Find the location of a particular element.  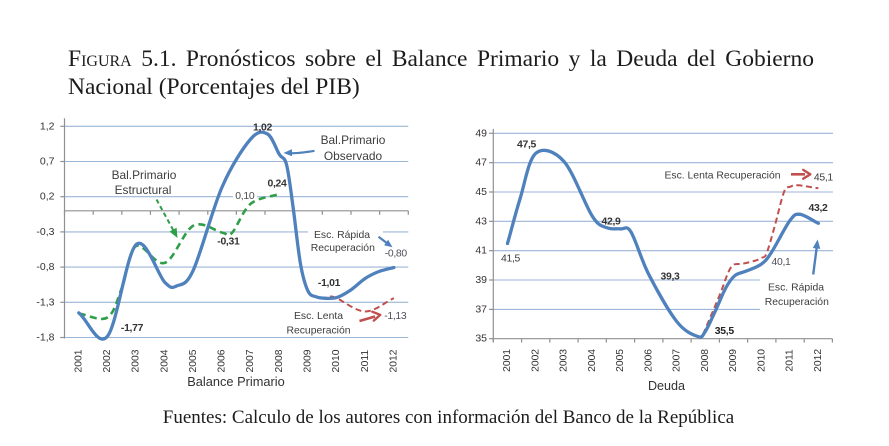

svg-text: 1,2 is located at coordinates (47, 126).